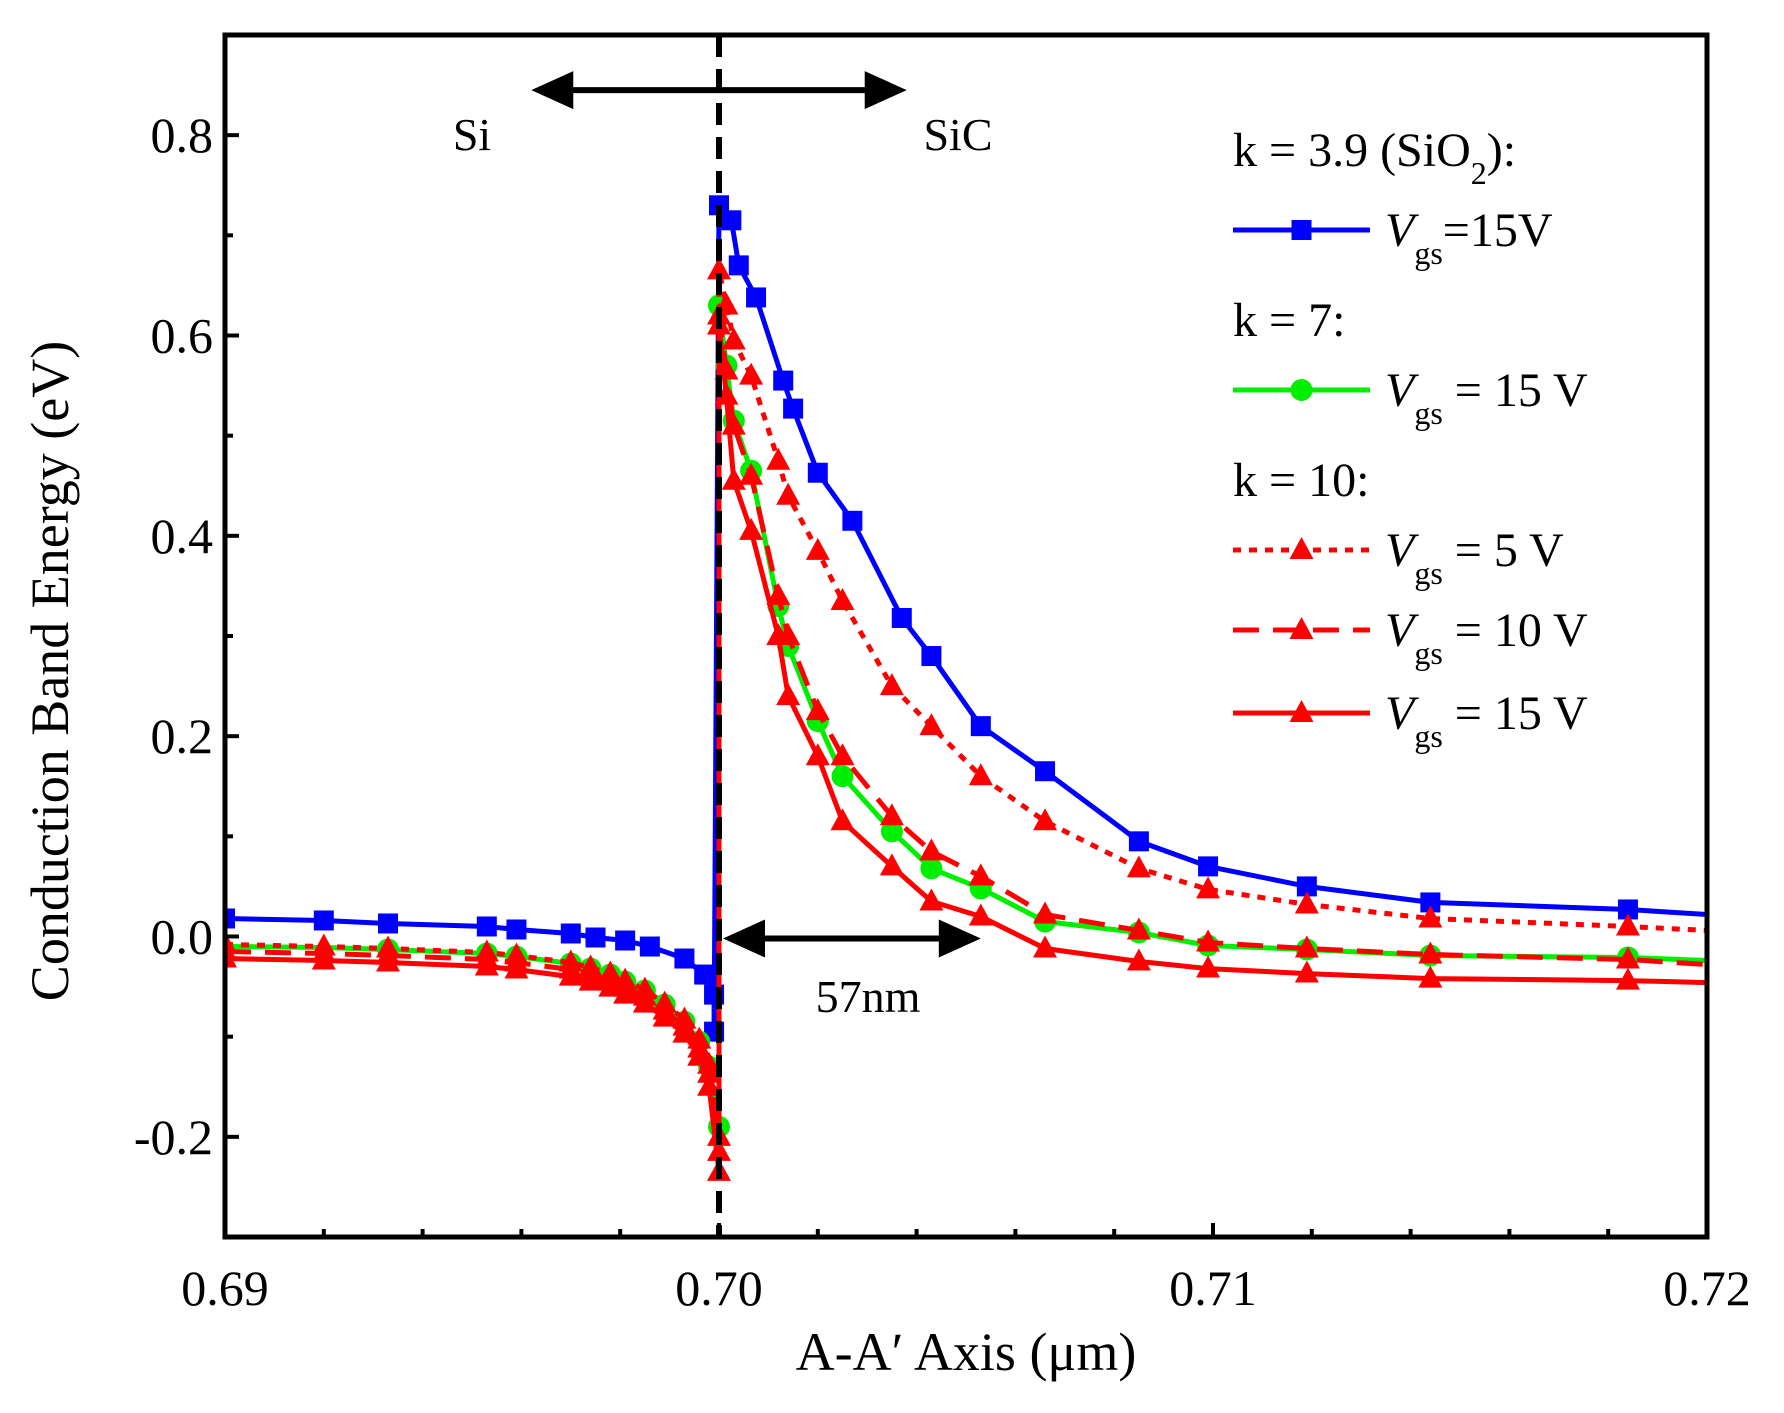  Describe the element at coordinates (1213, 1288) in the screenshot. I see `x-tick-label: 0.71` at that location.